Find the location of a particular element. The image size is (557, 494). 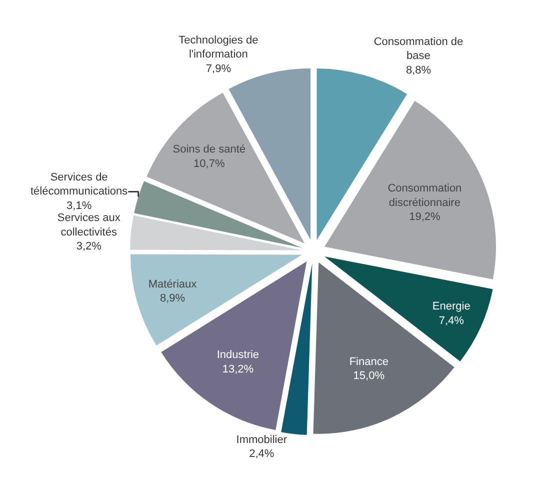

slice-label: Services aux collectivités is located at coordinates (89, 225).